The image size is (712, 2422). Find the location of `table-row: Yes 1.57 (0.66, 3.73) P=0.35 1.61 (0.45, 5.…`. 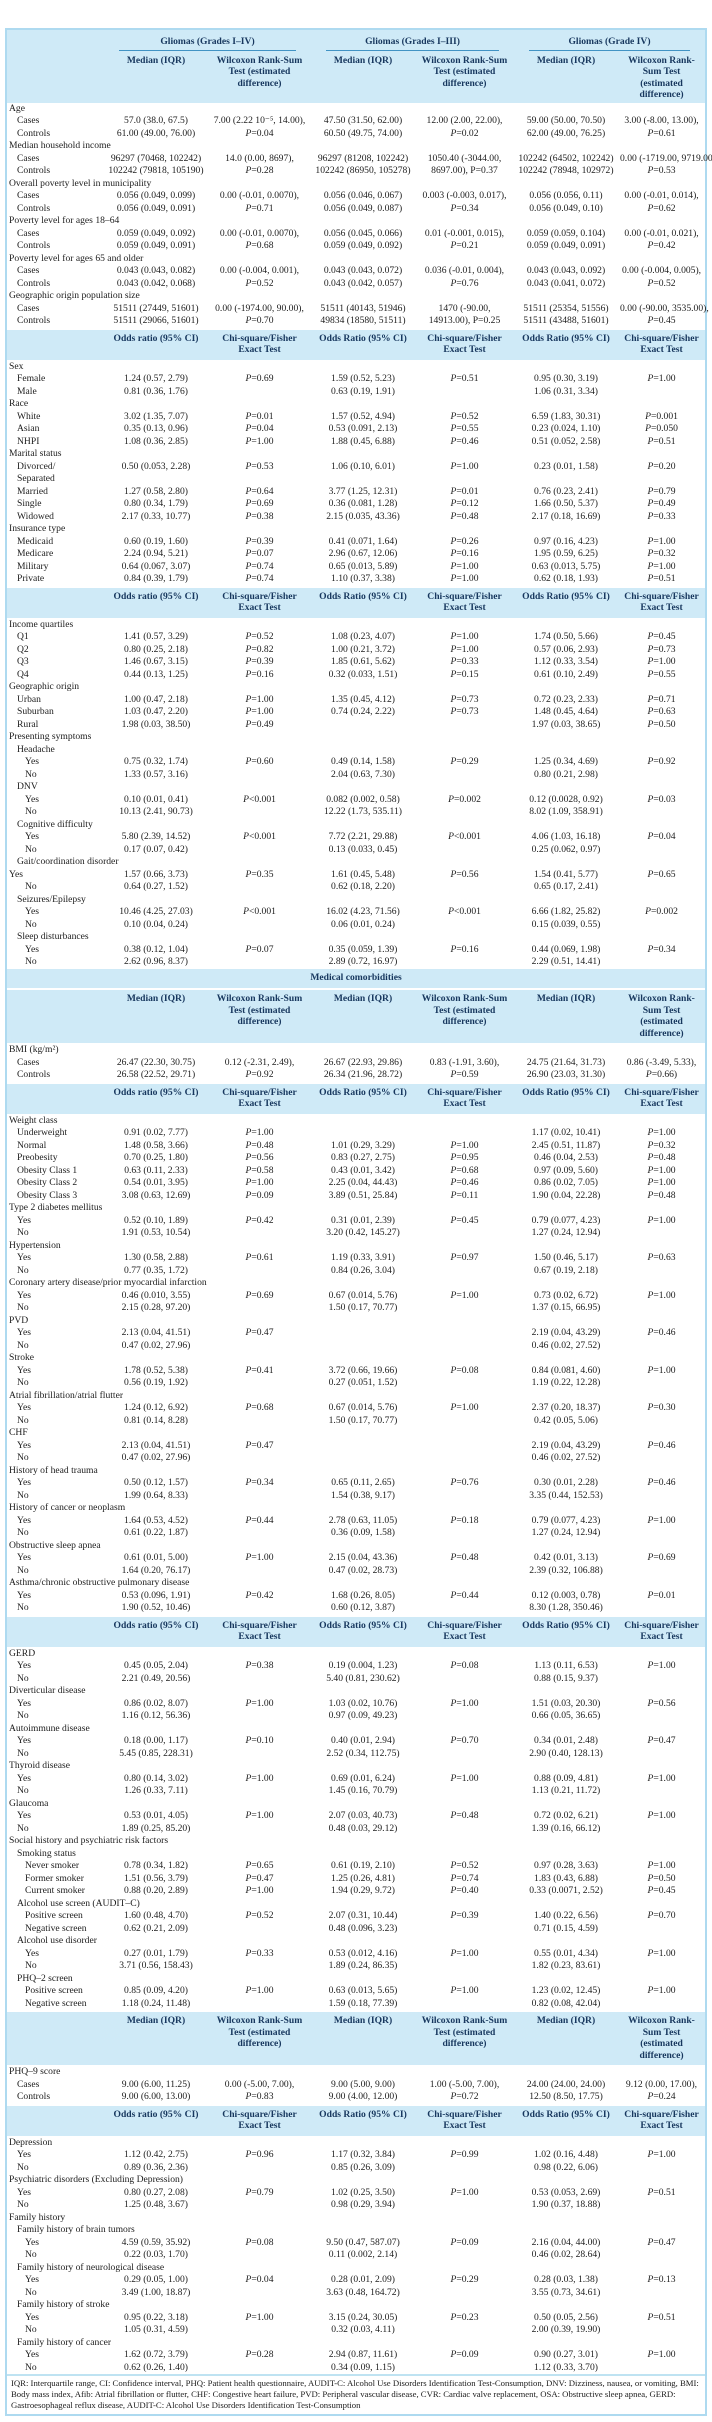

table-row: Yes 1.57 (0.66, 3.73) P=0.35 1.61 (0.45, 5.… is located at coordinates (356, 875).